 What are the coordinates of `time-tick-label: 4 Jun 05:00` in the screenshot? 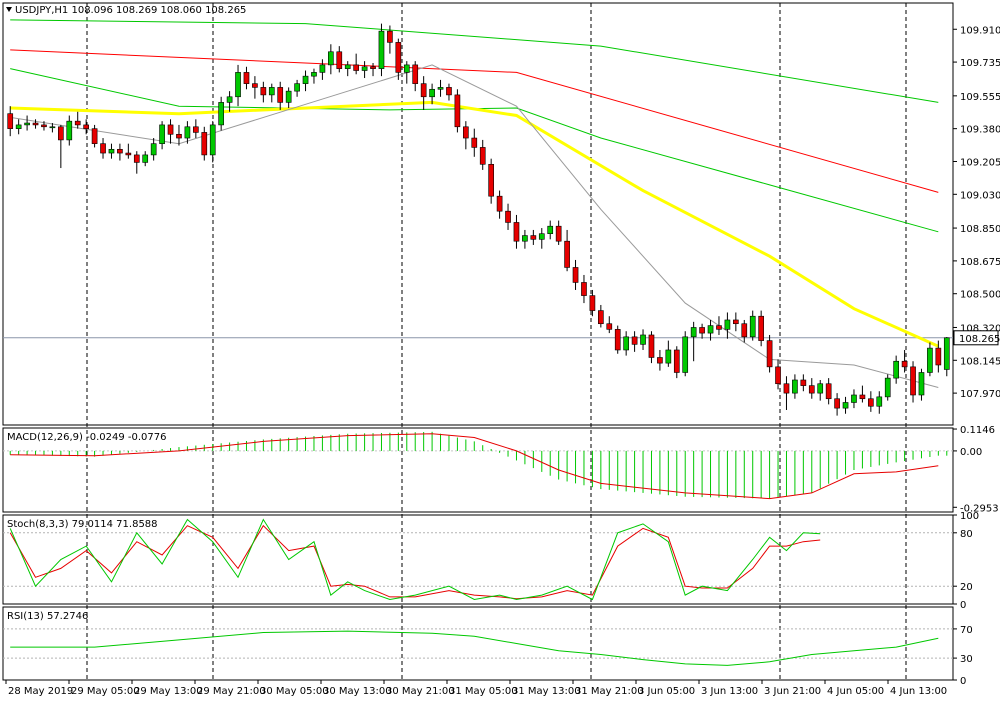 It's located at (855, 691).